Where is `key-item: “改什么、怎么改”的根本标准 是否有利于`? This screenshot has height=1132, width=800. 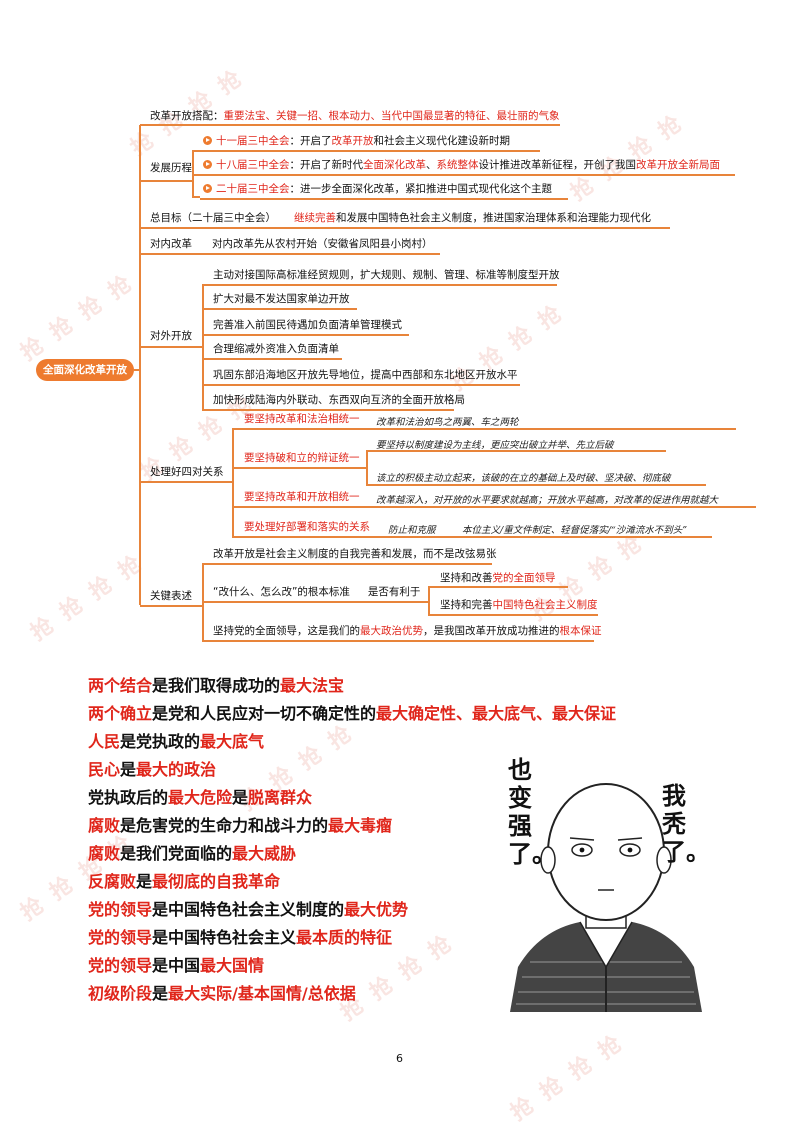 key-item: “改什么、怎么改”的根本标准 是否有利于 is located at coordinates (317, 592).